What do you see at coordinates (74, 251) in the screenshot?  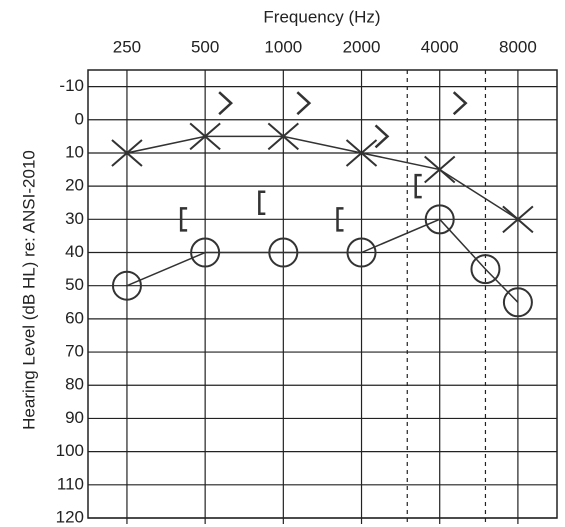 I see `y-tick-label: 40` at bounding box center [74, 251].